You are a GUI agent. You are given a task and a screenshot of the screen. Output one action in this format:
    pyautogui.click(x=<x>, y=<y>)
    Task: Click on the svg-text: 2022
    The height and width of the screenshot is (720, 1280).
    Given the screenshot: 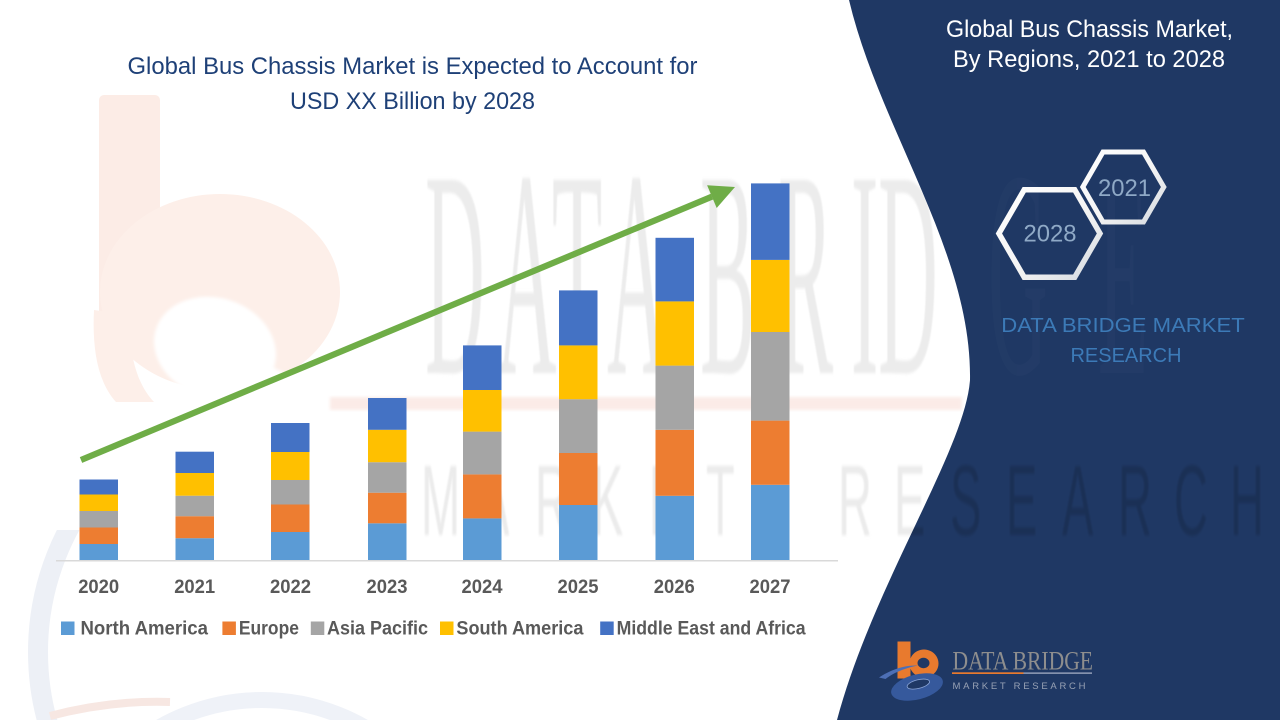 What is the action you would take?
    pyautogui.click(x=290, y=587)
    